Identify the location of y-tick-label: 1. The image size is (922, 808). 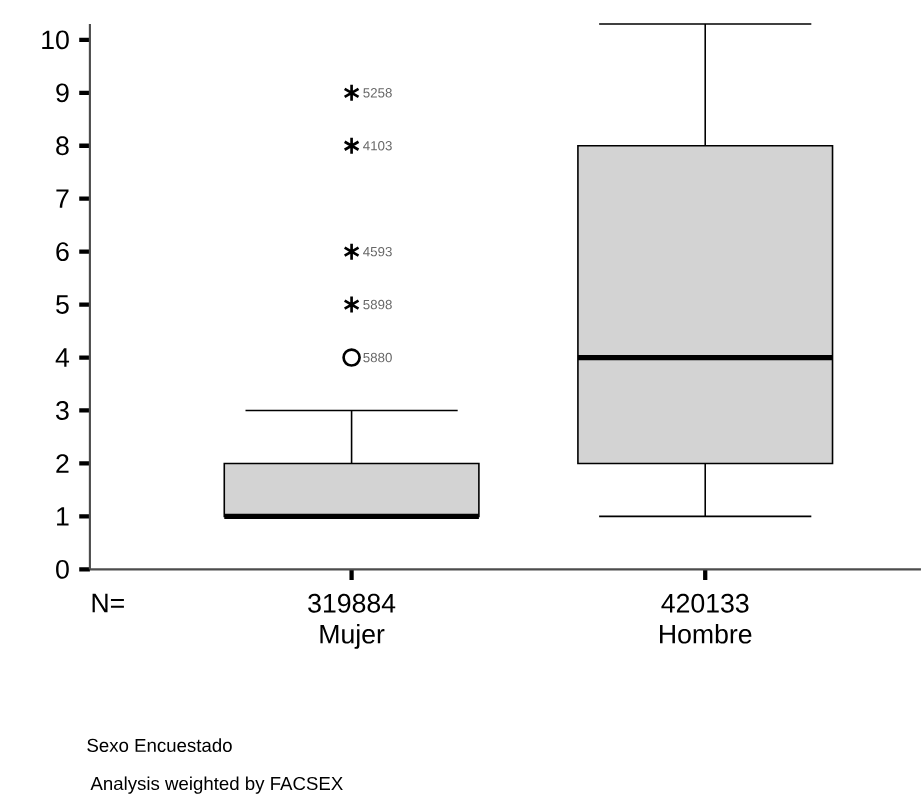
(63, 517).